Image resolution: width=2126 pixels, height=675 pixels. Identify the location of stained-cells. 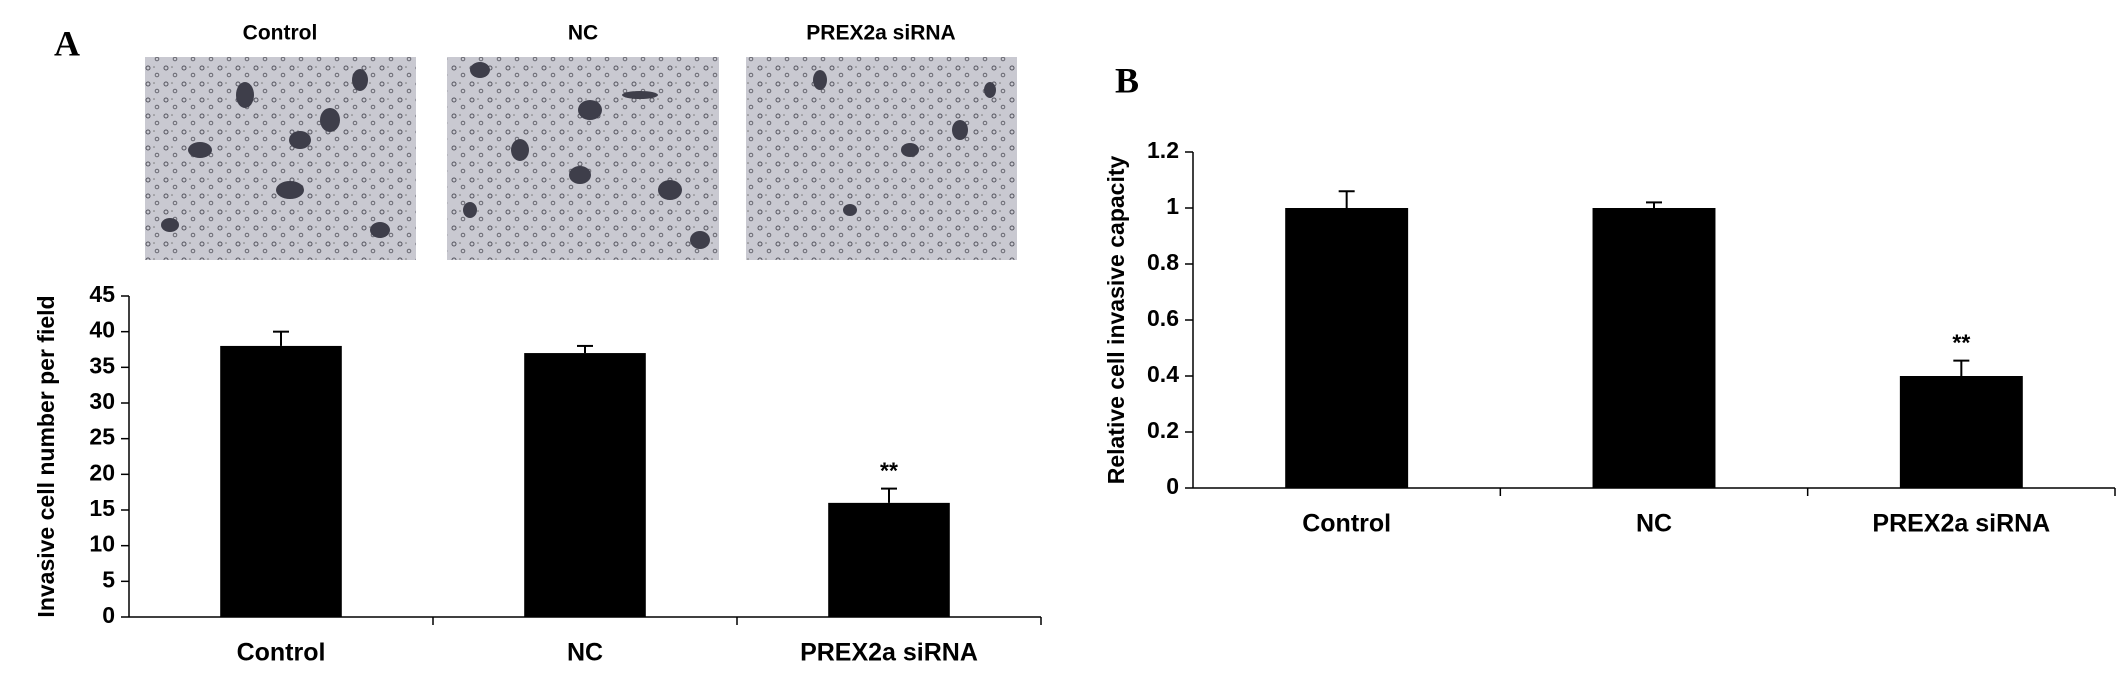
(578, 155).